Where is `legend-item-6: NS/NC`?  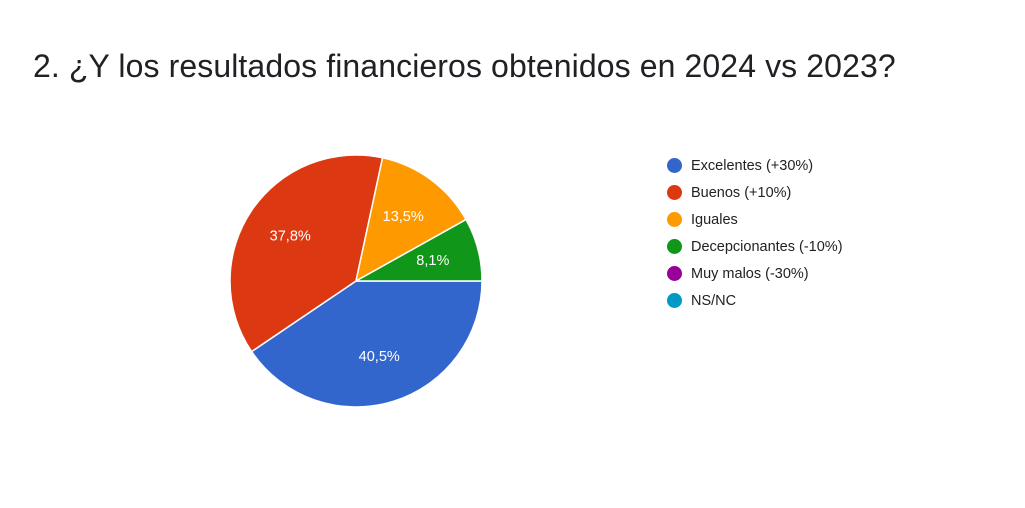
legend-item-6: NS/NC is located at coordinates (755, 300).